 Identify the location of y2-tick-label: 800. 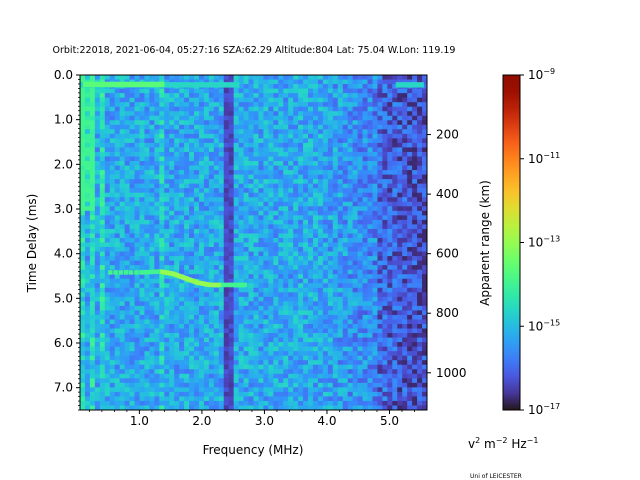
(447, 313).